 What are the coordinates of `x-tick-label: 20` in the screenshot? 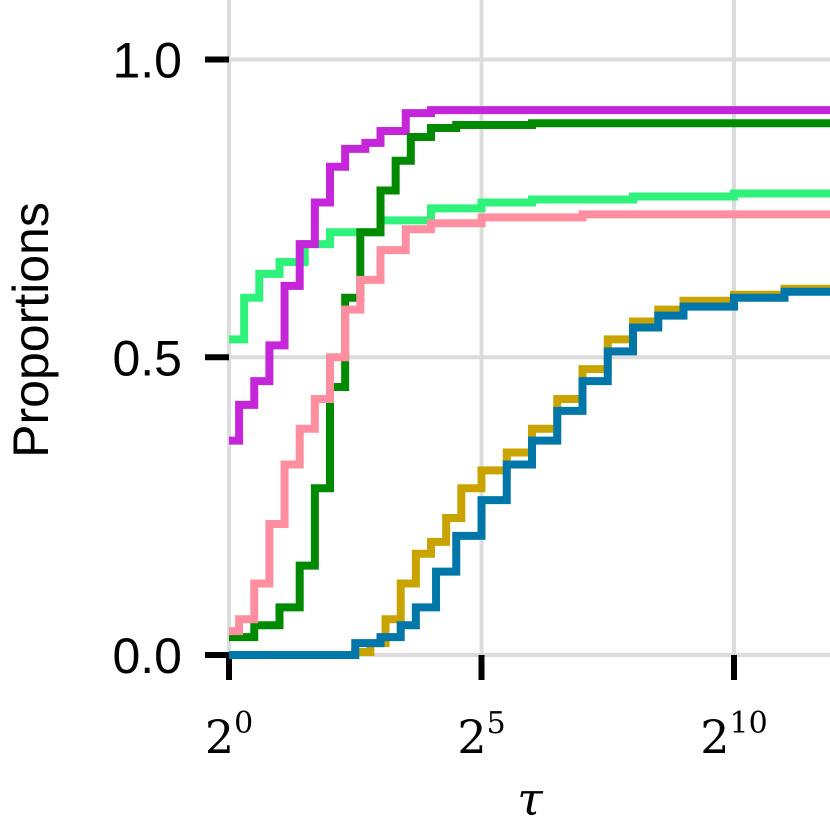 It's located at (229, 735).